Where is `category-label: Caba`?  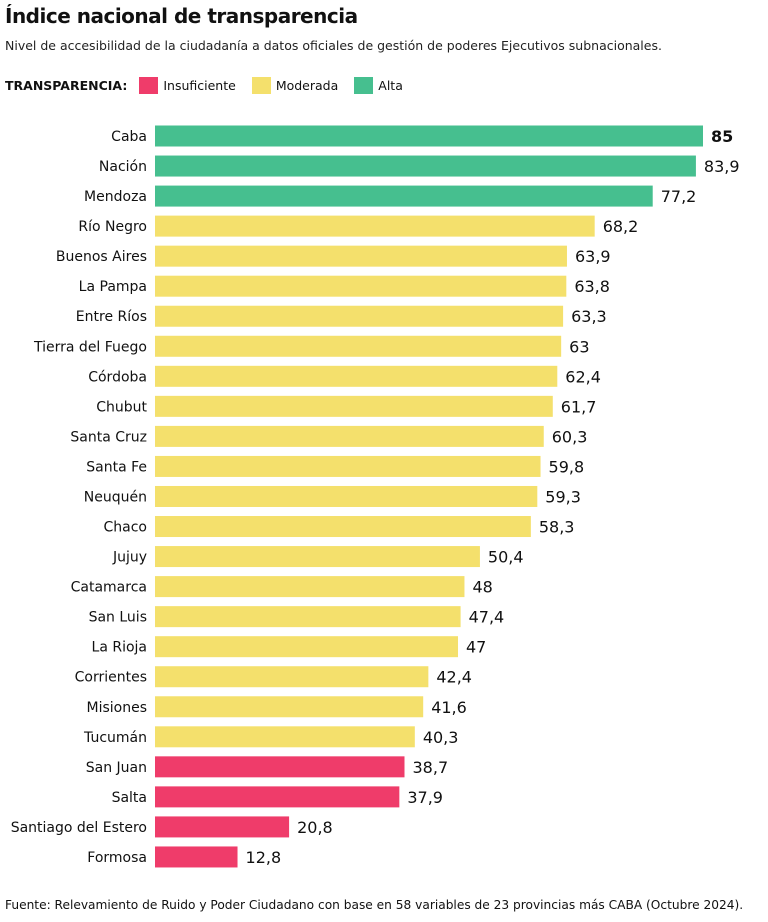
category-label: Caba is located at coordinates (129, 137).